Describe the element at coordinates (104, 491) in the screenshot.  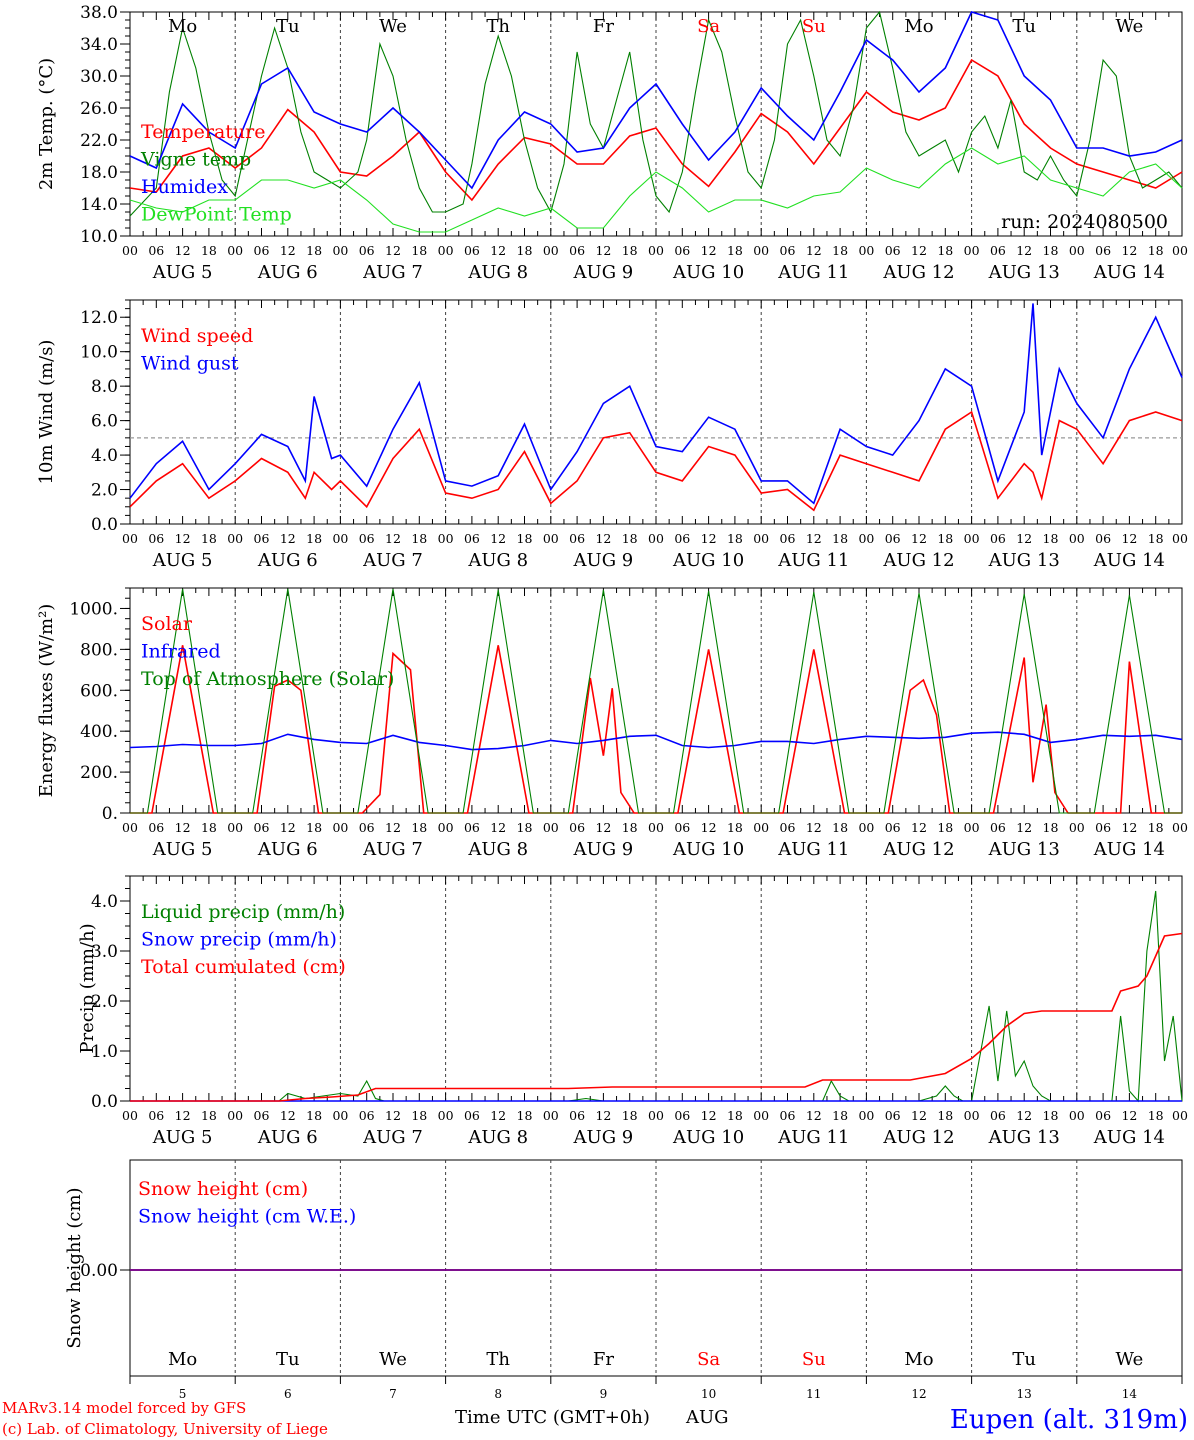
I see `y-tick-label: 2.0` at that location.